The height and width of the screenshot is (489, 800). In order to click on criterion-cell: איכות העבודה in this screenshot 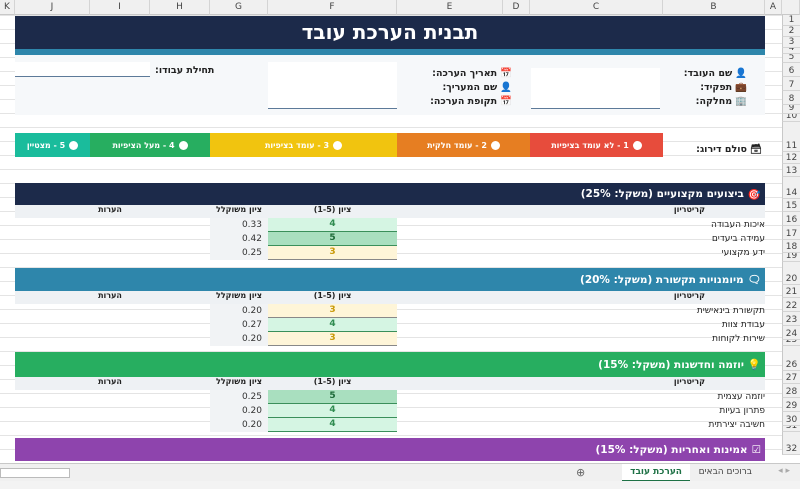, I will do `click(738, 225)`.